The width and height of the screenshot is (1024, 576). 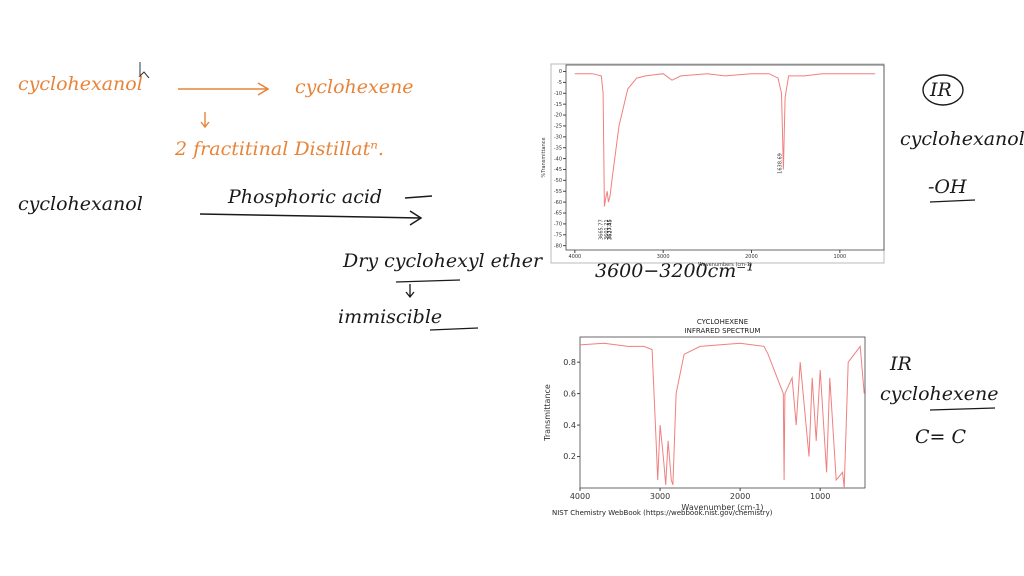 What do you see at coordinates (279, 149) in the screenshot?
I see `note: 2 fractitinal Distillatⁿ.` at bounding box center [279, 149].